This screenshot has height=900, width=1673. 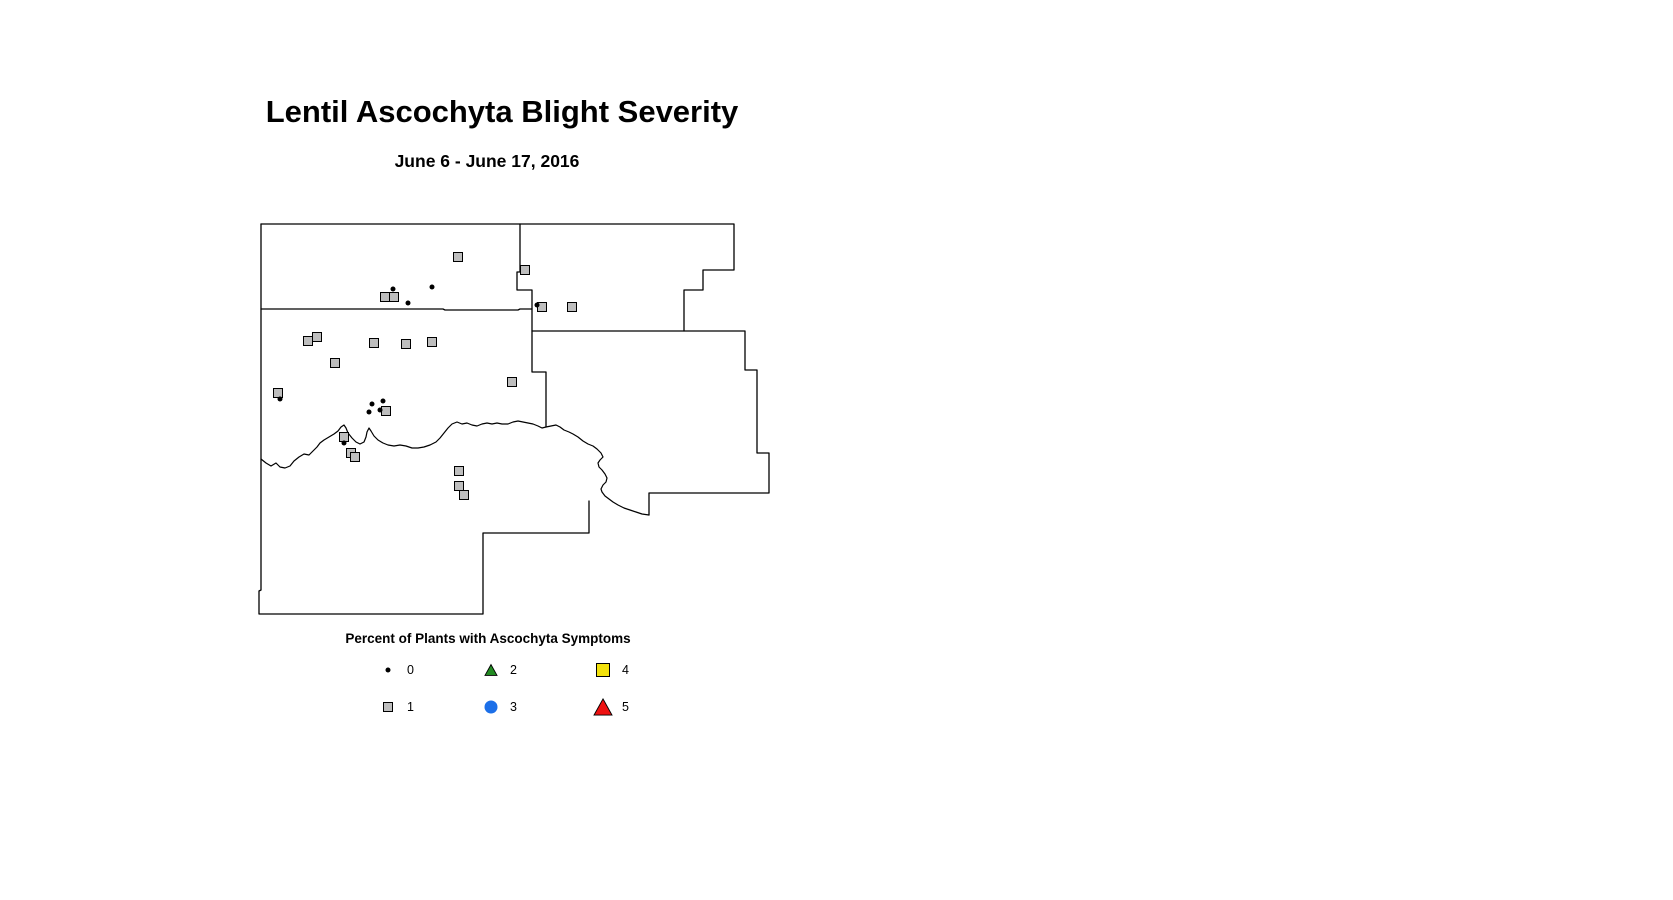 What do you see at coordinates (513, 706) in the screenshot?
I see `legend-entry-label: 3` at bounding box center [513, 706].